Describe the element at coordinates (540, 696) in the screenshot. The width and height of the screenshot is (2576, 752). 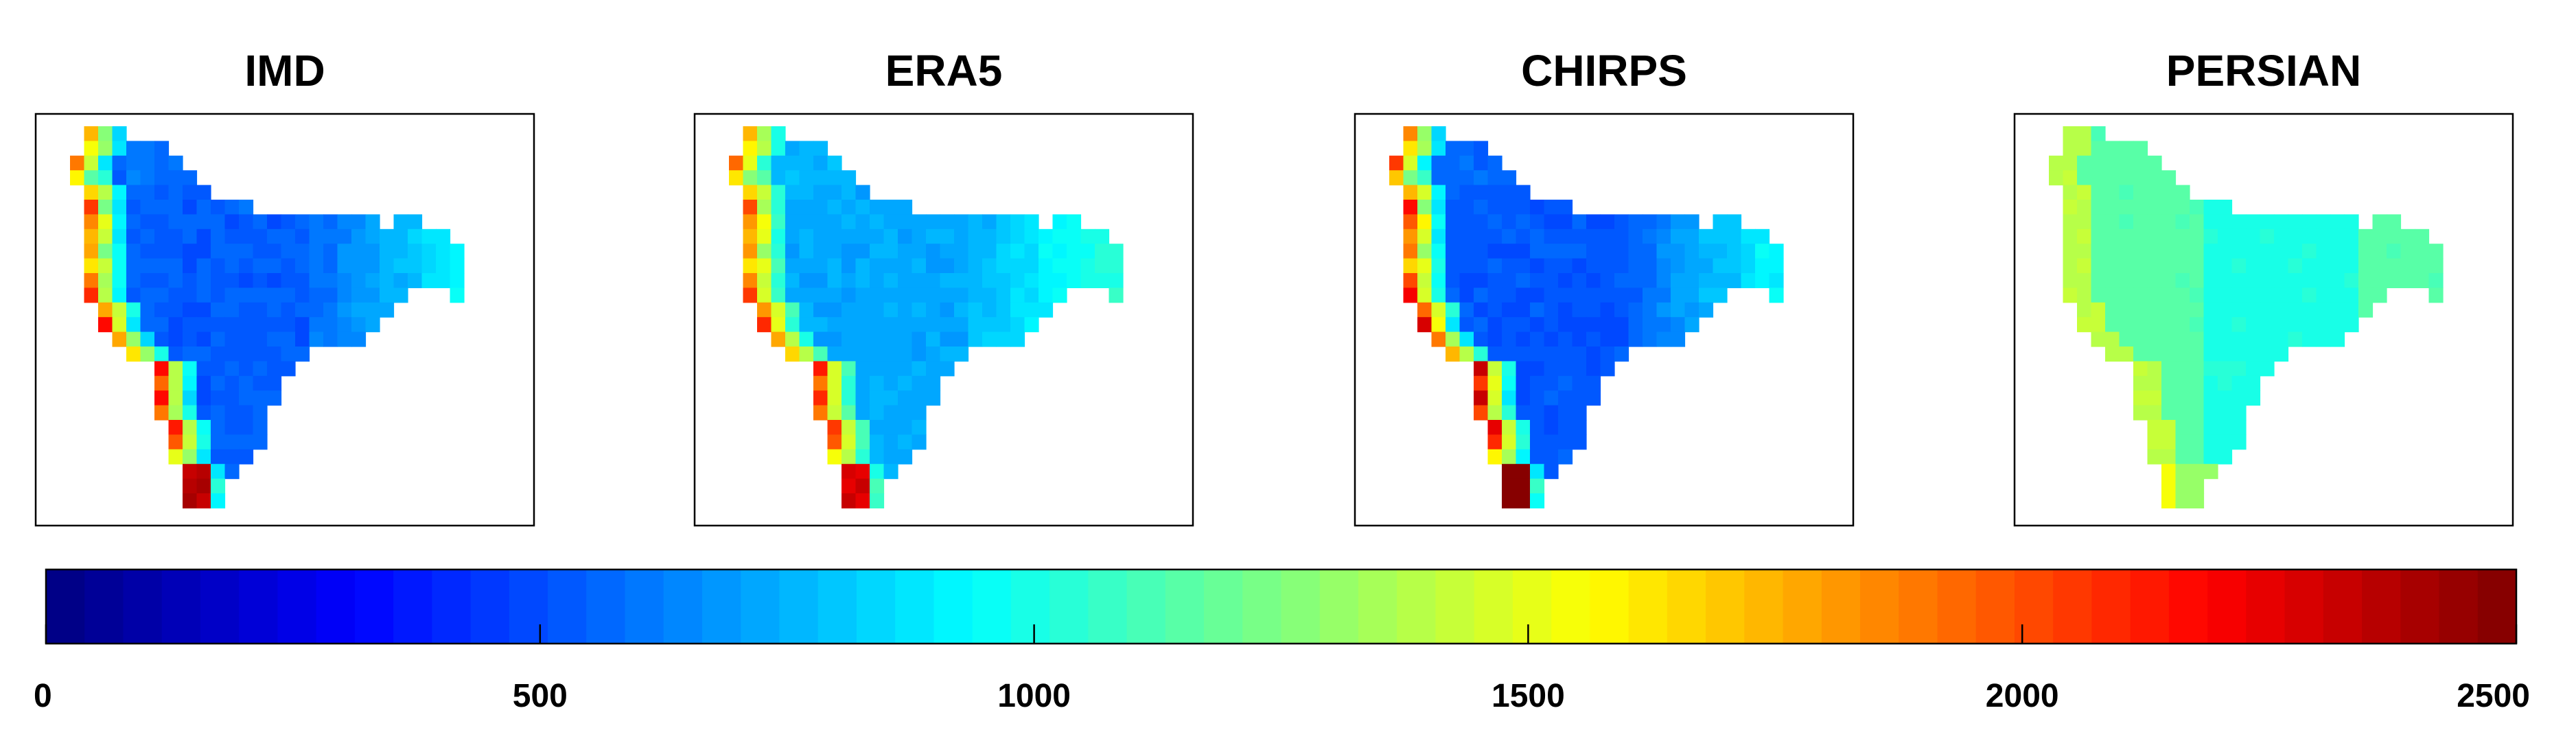
I see `colorbar-tick-label: 500` at that location.